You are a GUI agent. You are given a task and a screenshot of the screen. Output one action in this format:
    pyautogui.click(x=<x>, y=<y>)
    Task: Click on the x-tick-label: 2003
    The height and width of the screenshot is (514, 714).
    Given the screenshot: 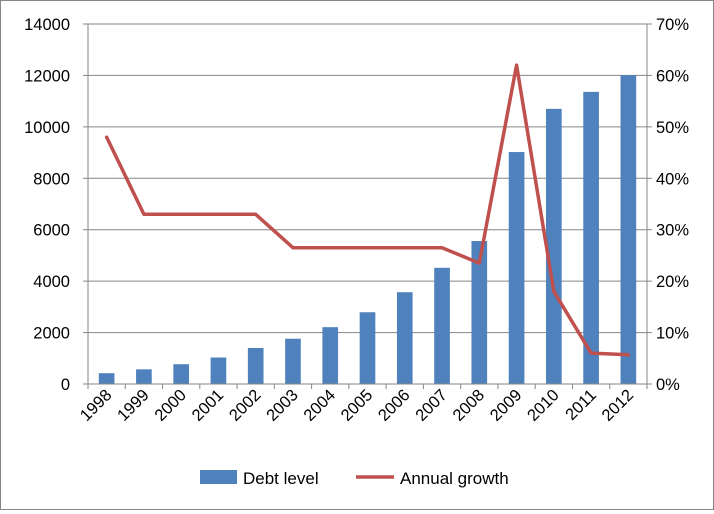 What is the action you would take?
    pyautogui.click(x=282, y=405)
    